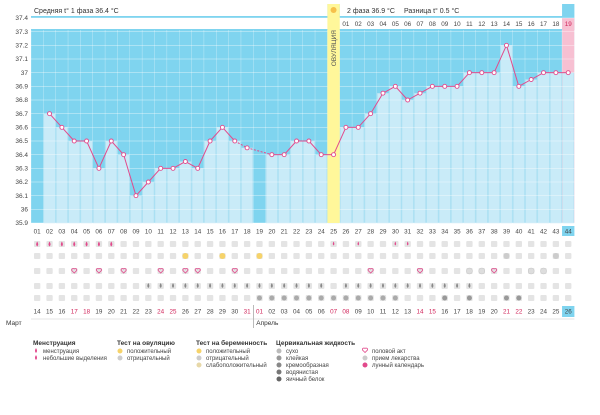 This screenshot has width=600, height=415. Describe the element at coordinates (136, 312) in the screenshot. I see `date-label: 22` at that location.